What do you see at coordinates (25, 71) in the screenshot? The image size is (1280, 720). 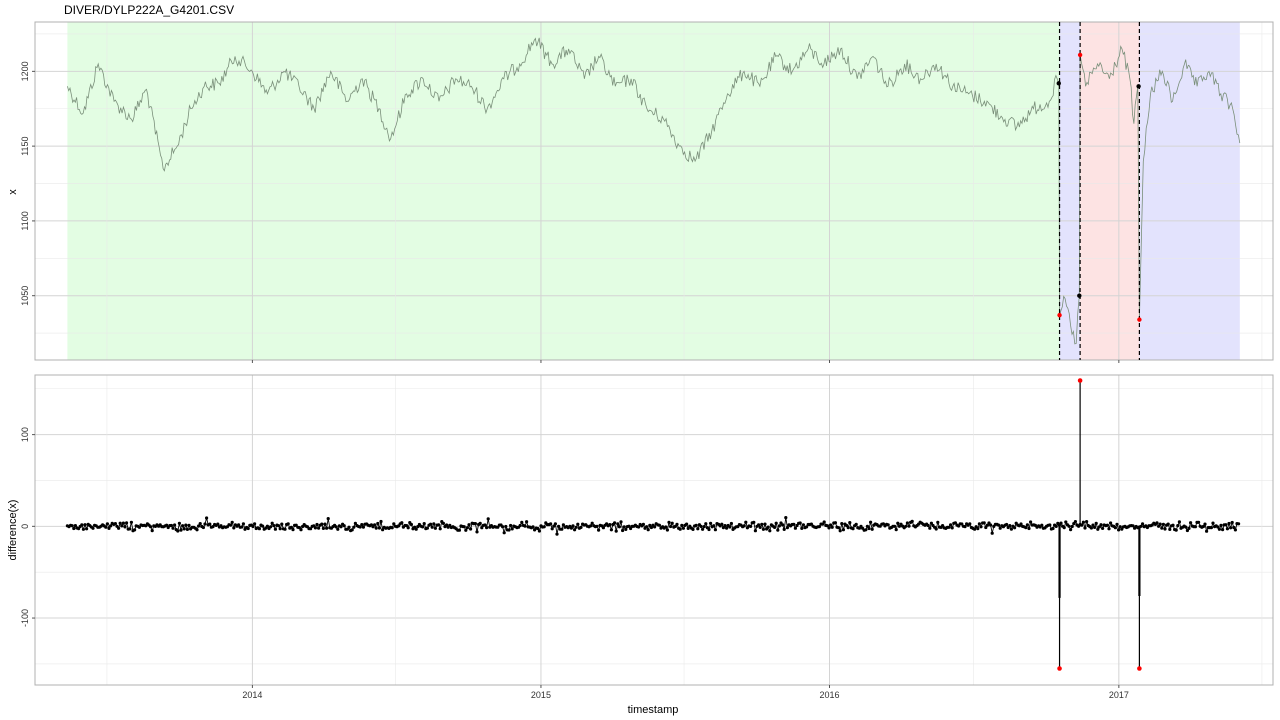 I see `y-tick-label: 1200` at bounding box center [25, 71].